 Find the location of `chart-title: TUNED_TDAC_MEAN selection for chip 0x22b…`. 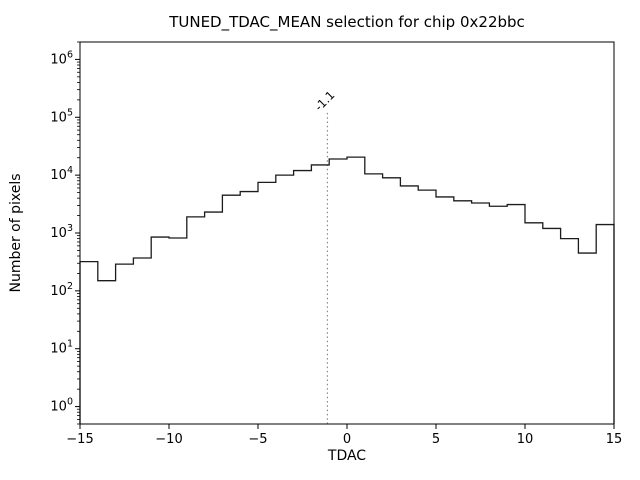

chart-title: TUNED_TDAC_MEAN selection for chip 0x22b… is located at coordinates (346, 22).